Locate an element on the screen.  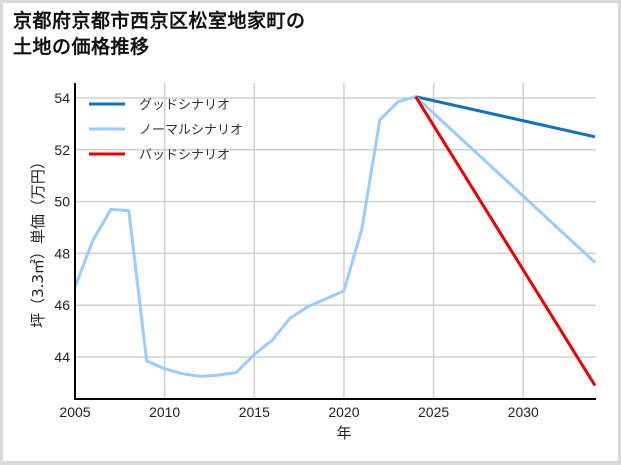
title-line-1: 京都府京都市西京区松室地家町の is located at coordinates (159, 21).